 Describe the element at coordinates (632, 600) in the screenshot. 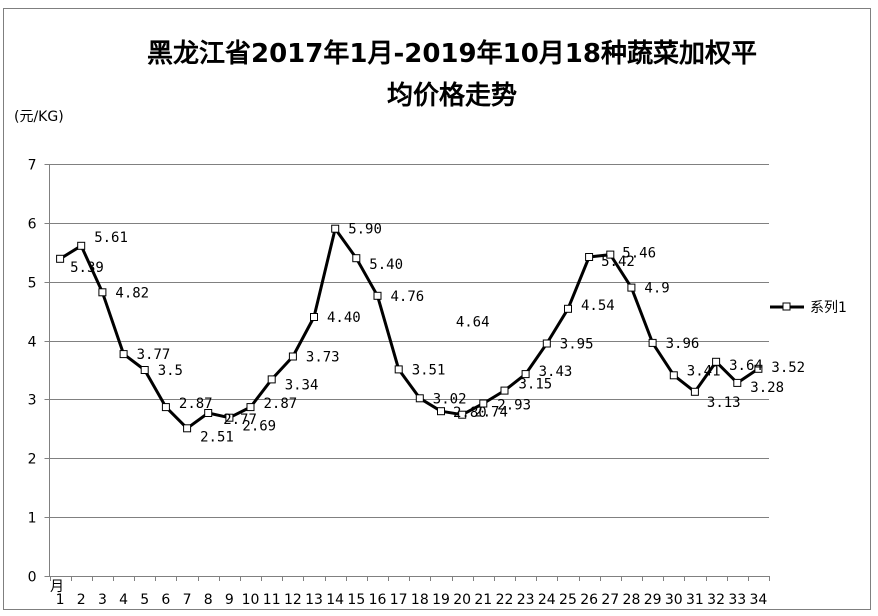

I see `x-tick-label: 28` at that location.